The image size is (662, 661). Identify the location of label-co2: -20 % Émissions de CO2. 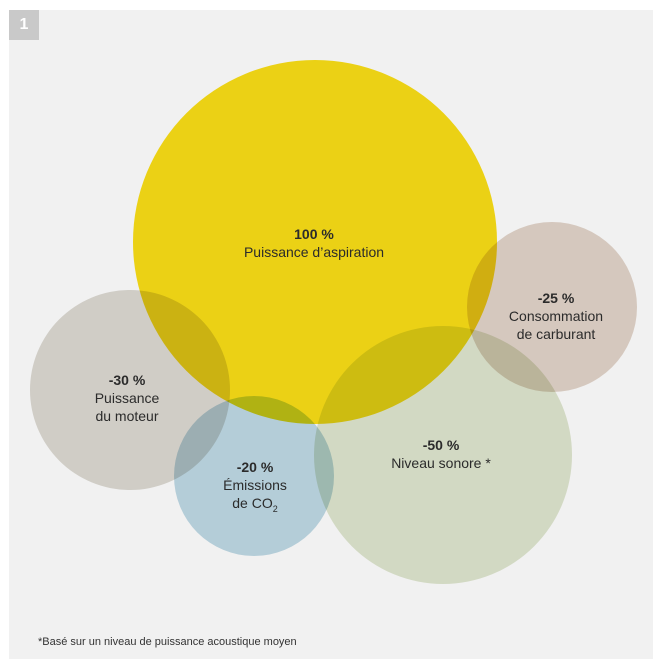
(255, 488).